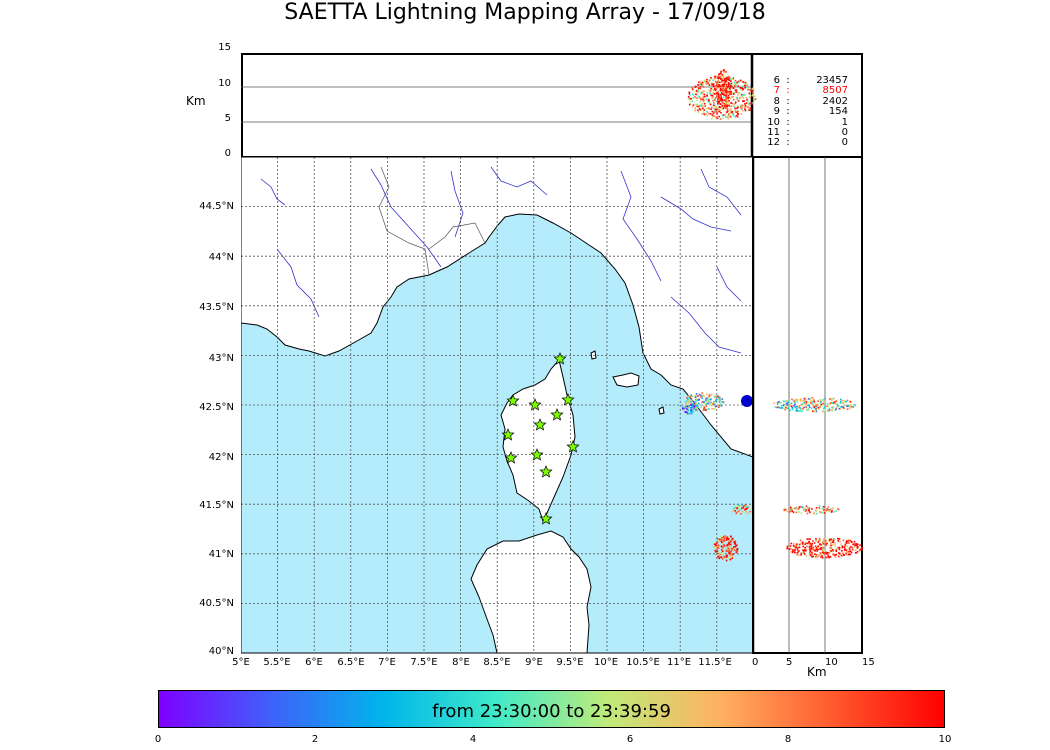 Image resolution: width=1050 pixels, height=750 pixels. I want to click on lon-tick: 10.5°E, so click(643, 662).